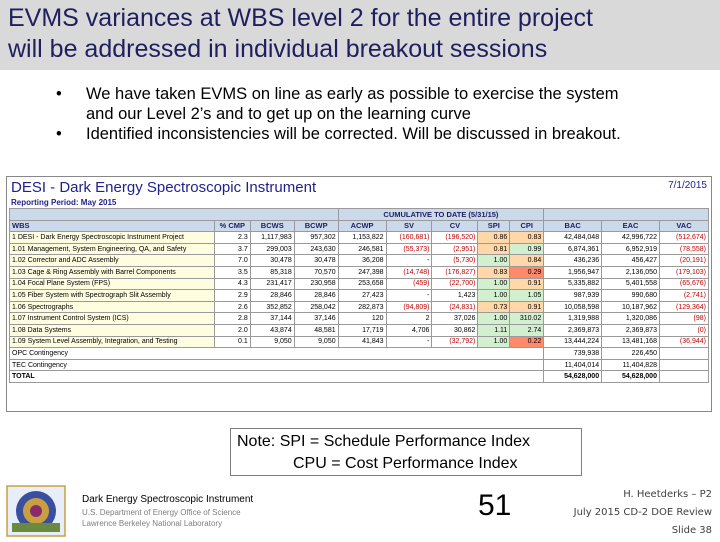  What do you see at coordinates (684, 307) in the screenshot?
I see `cell-vac: (129,364)` at bounding box center [684, 307].